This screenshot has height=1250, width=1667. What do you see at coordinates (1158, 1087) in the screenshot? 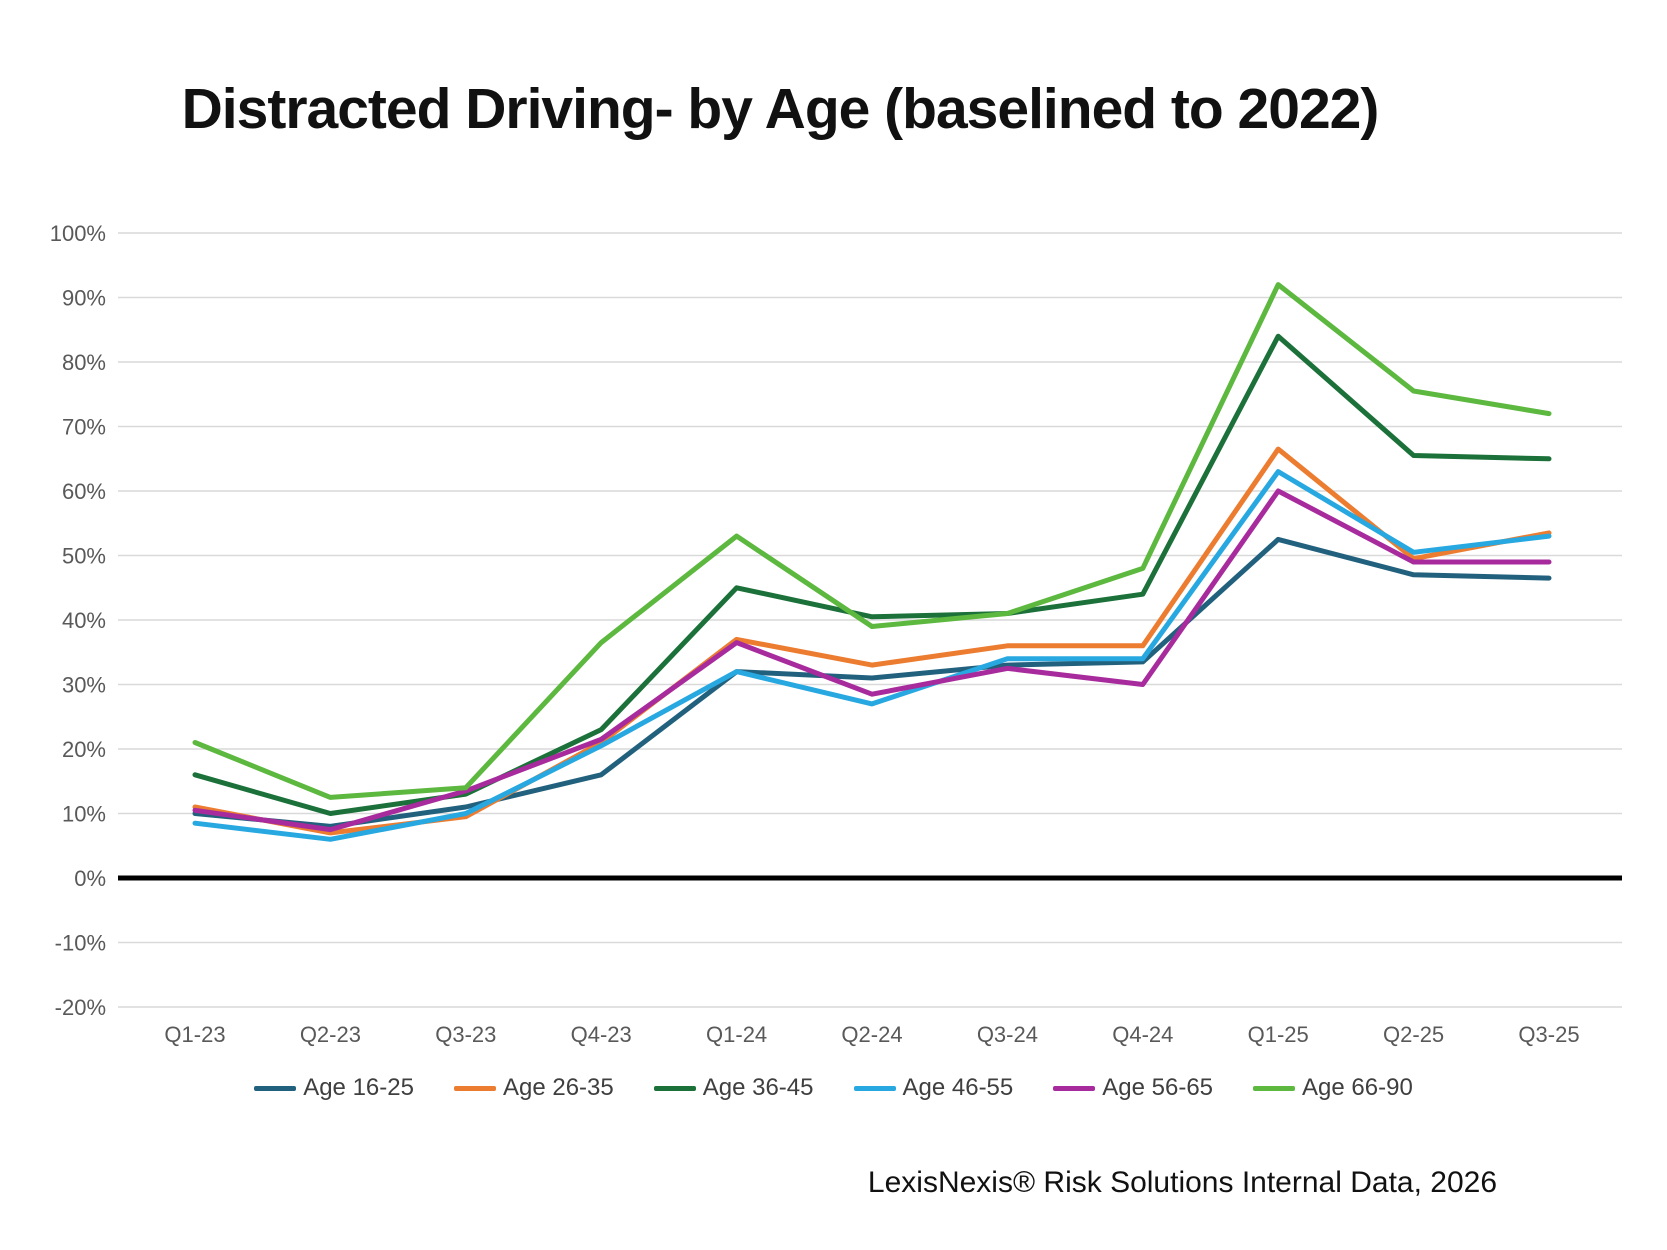
I see `legend-label: Age 56-65` at bounding box center [1158, 1087].